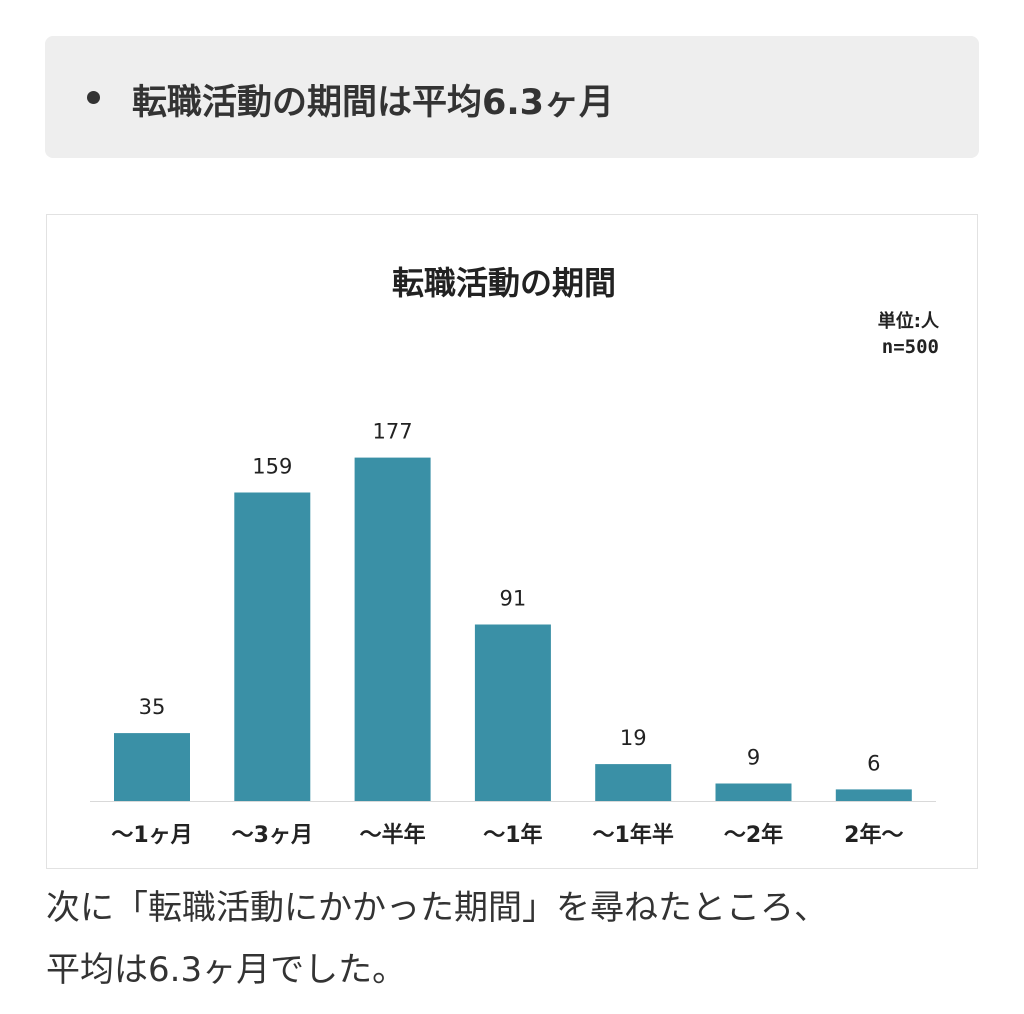 Image resolution: width=1024 pixels, height=1014 pixels. Describe the element at coordinates (272, 835) in the screenshot. I see `category-label-2: 〜3ヶ月` at that location.